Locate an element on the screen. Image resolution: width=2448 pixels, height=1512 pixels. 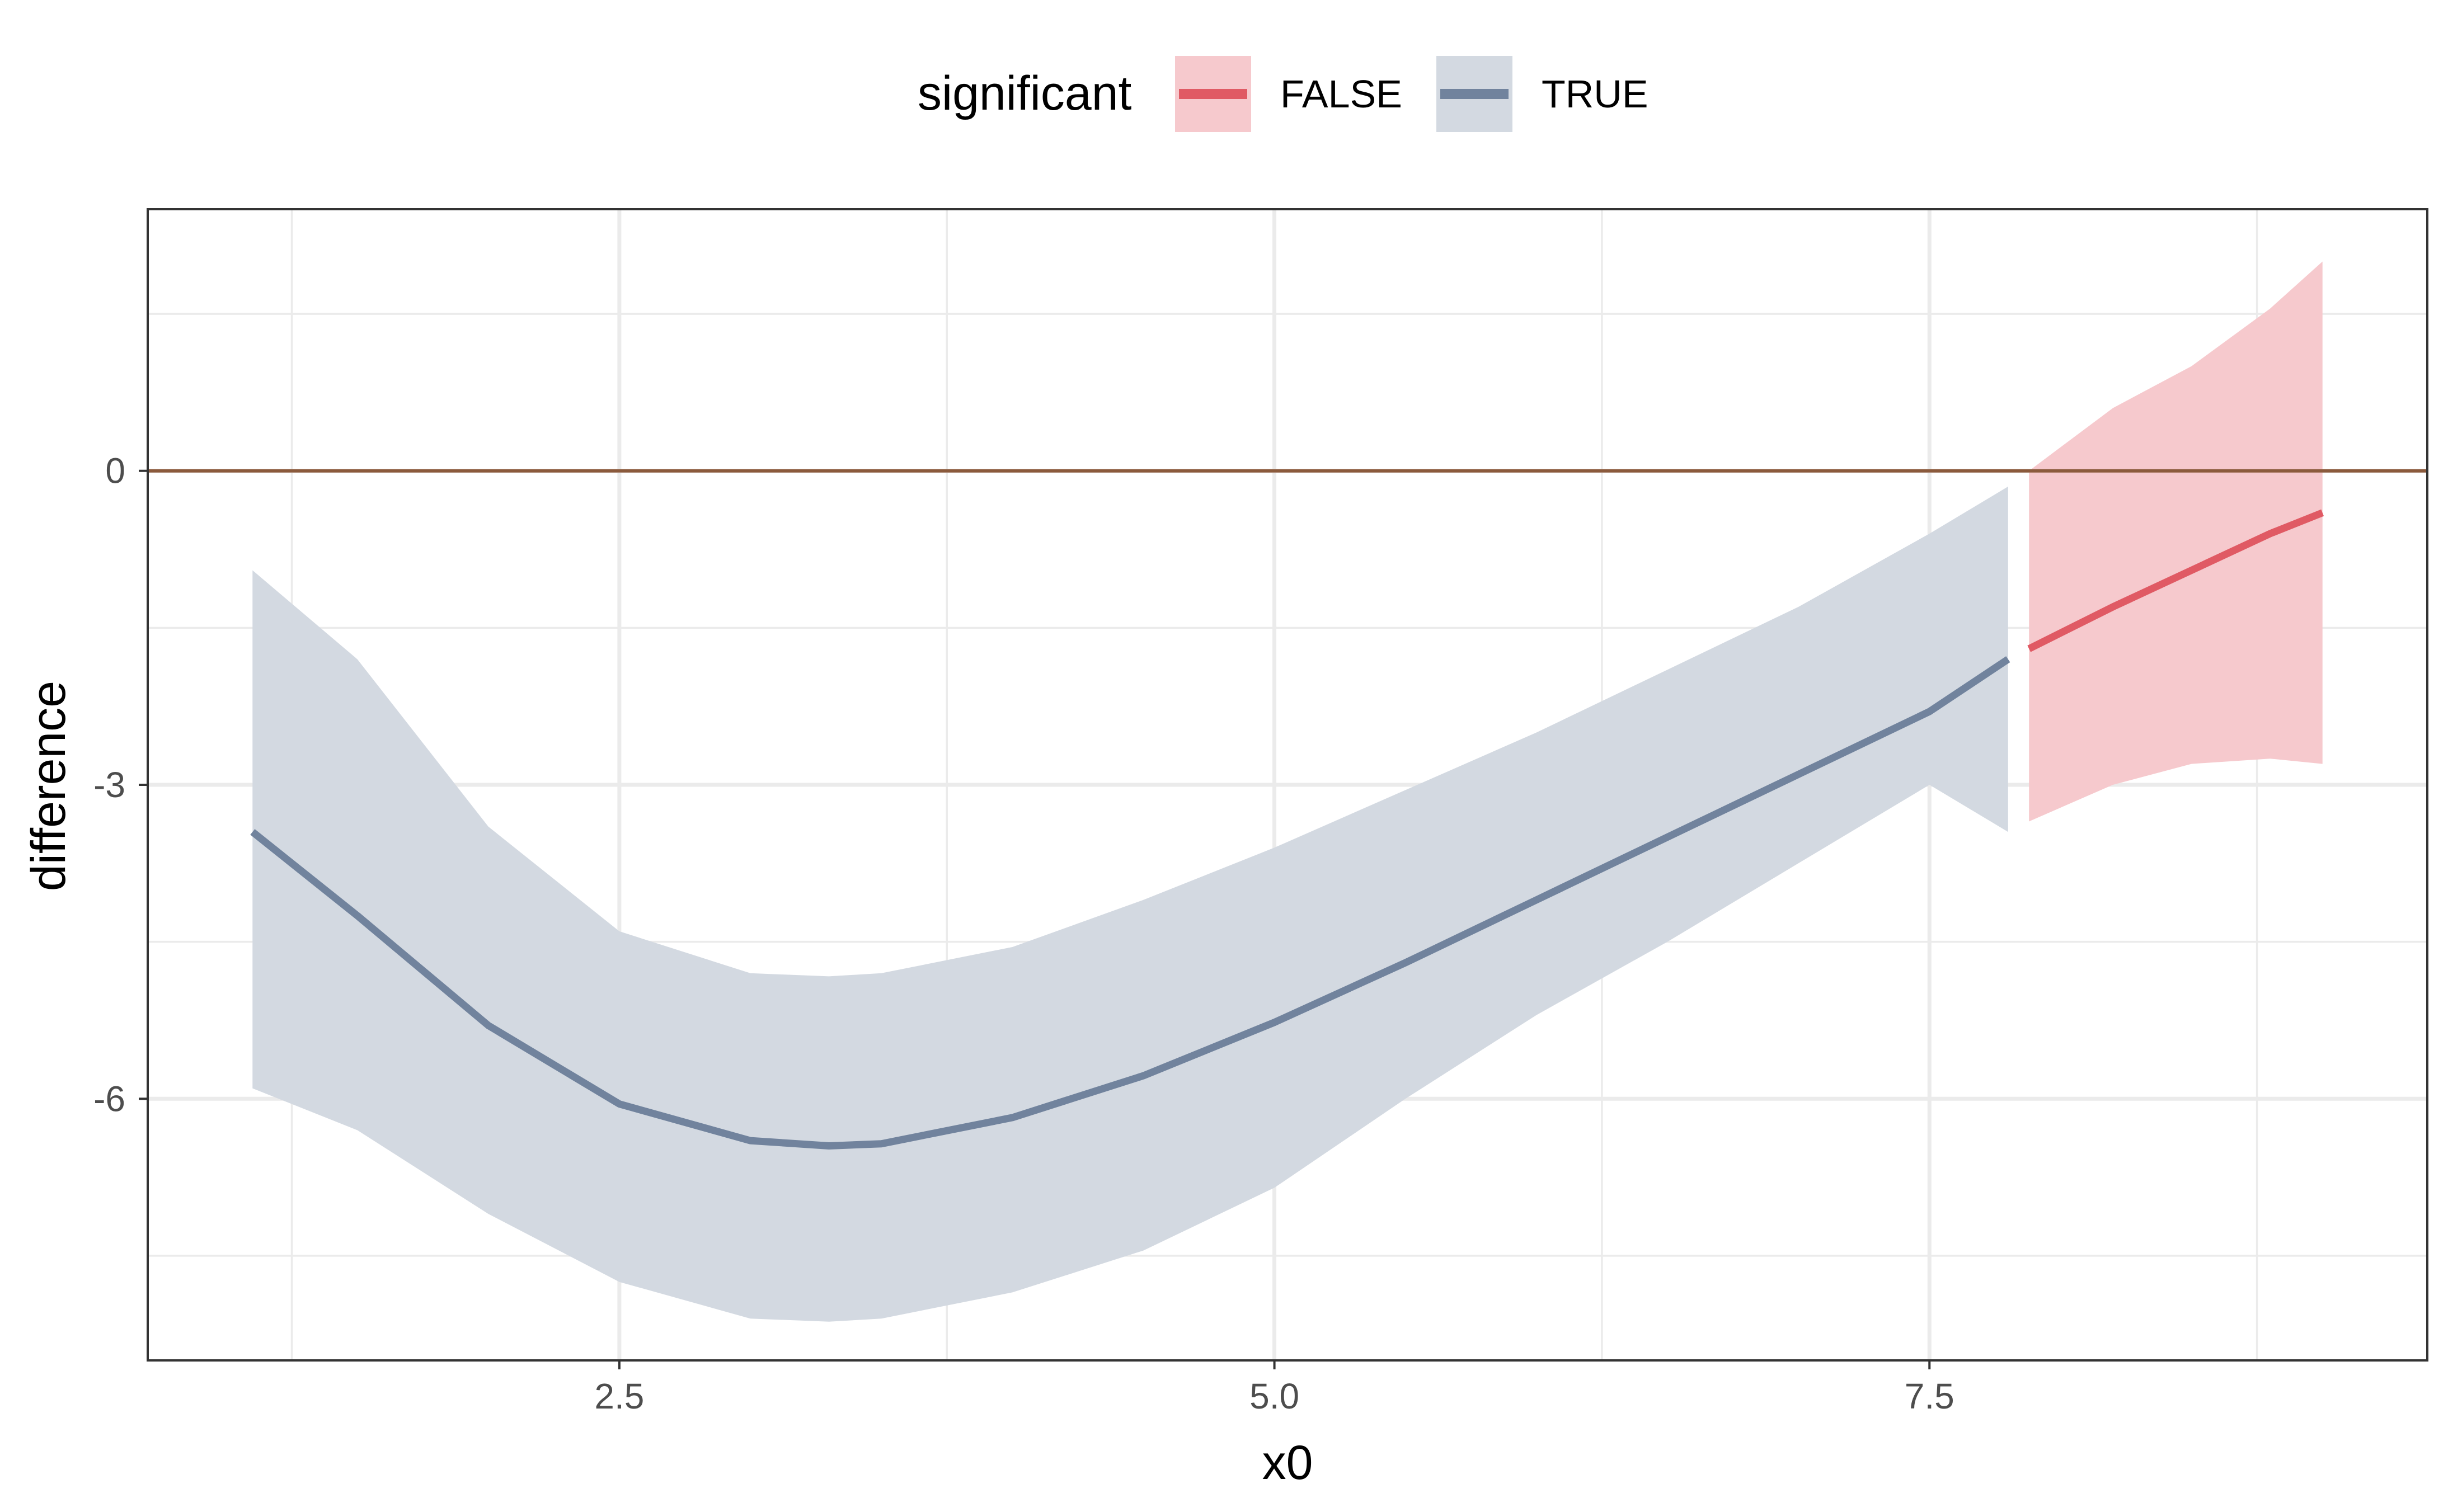
y-tick-label: -3 is located at coordinates (109, 785).